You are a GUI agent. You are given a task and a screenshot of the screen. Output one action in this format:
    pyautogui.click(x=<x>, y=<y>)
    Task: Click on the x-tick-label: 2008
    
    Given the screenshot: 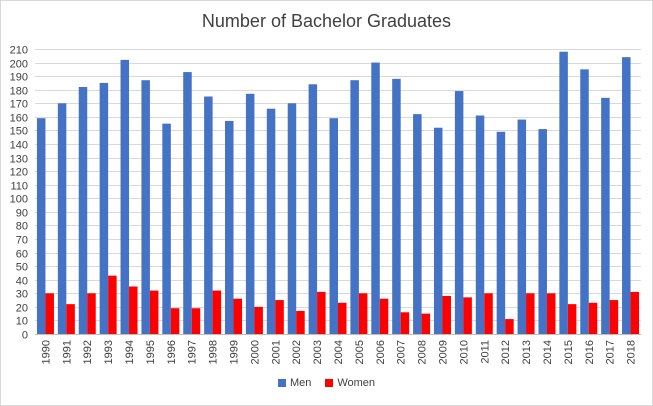 What is the action you would take?
    pyautogui.click(x=423, y=352)
    